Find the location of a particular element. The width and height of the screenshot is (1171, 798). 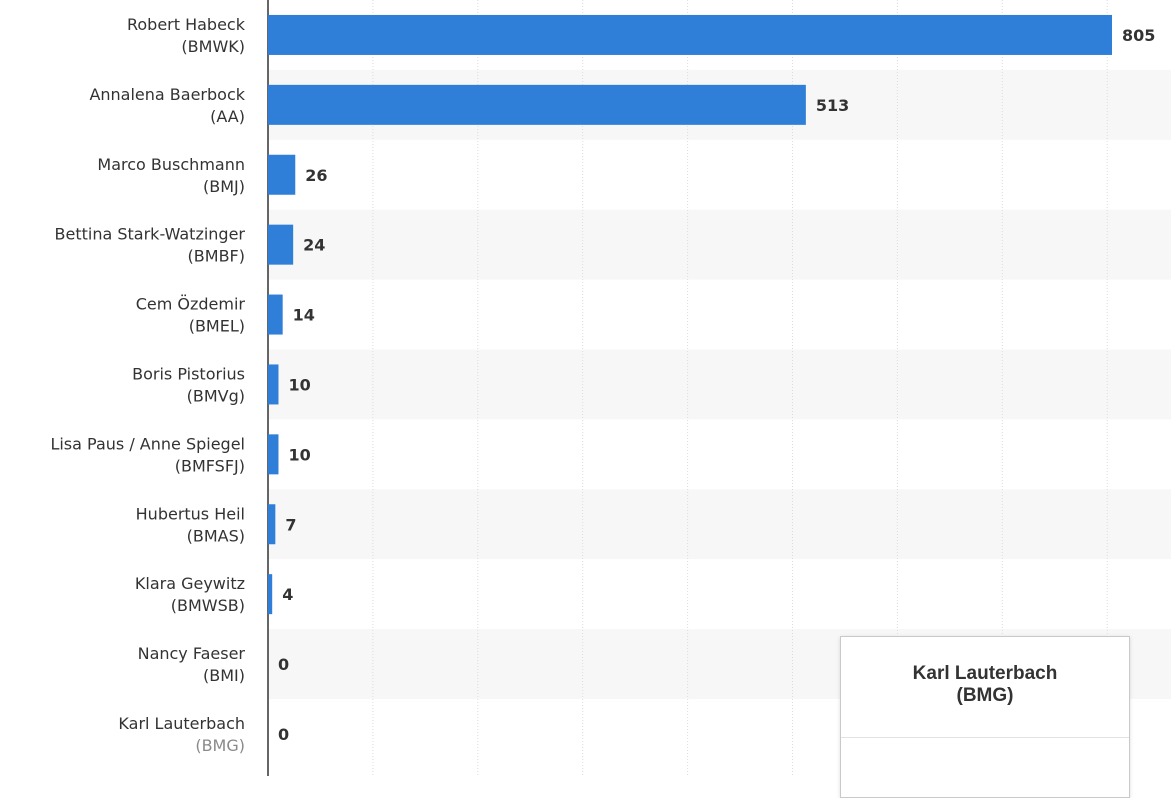

category-label-ministry: (AA) is located at coordinates (227, 116).